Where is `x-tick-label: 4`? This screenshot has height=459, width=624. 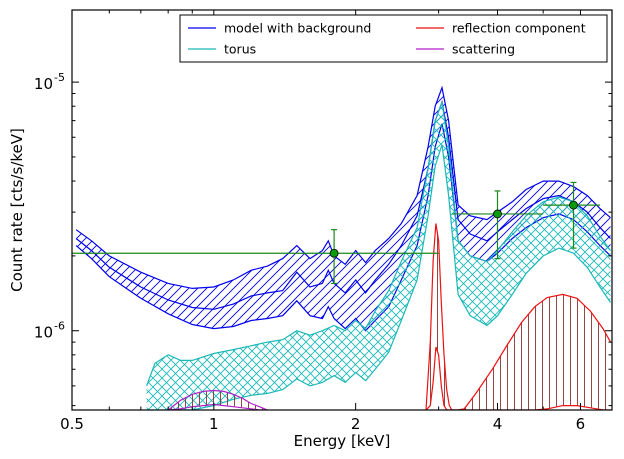
x-tick-label: 4 is located at coordinates (498, 424).